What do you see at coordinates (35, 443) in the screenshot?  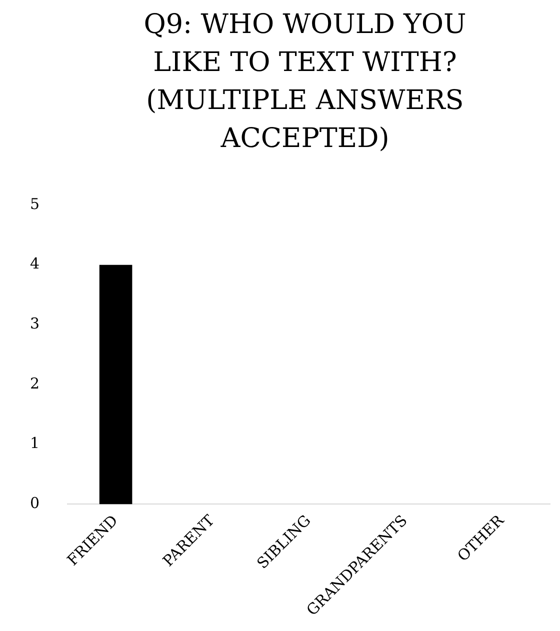 I see `y-tick-label: 1` at bounding box center [35, 443].